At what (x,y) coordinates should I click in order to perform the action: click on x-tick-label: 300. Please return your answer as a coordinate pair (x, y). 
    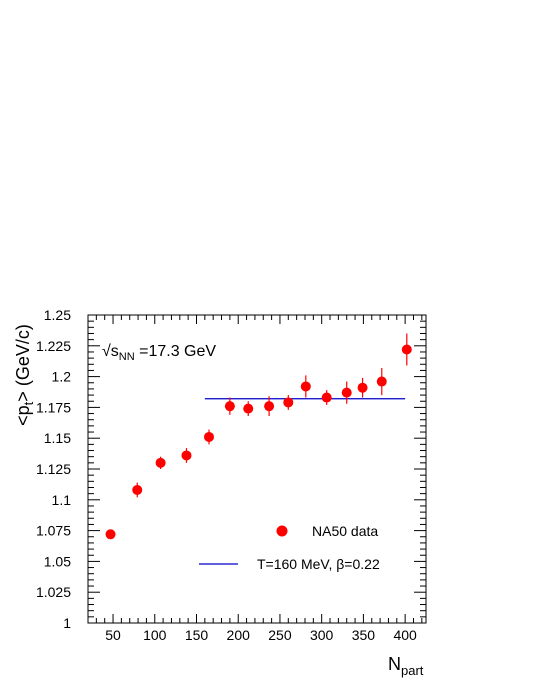
    Looking at the image, I should click on (322, 635).